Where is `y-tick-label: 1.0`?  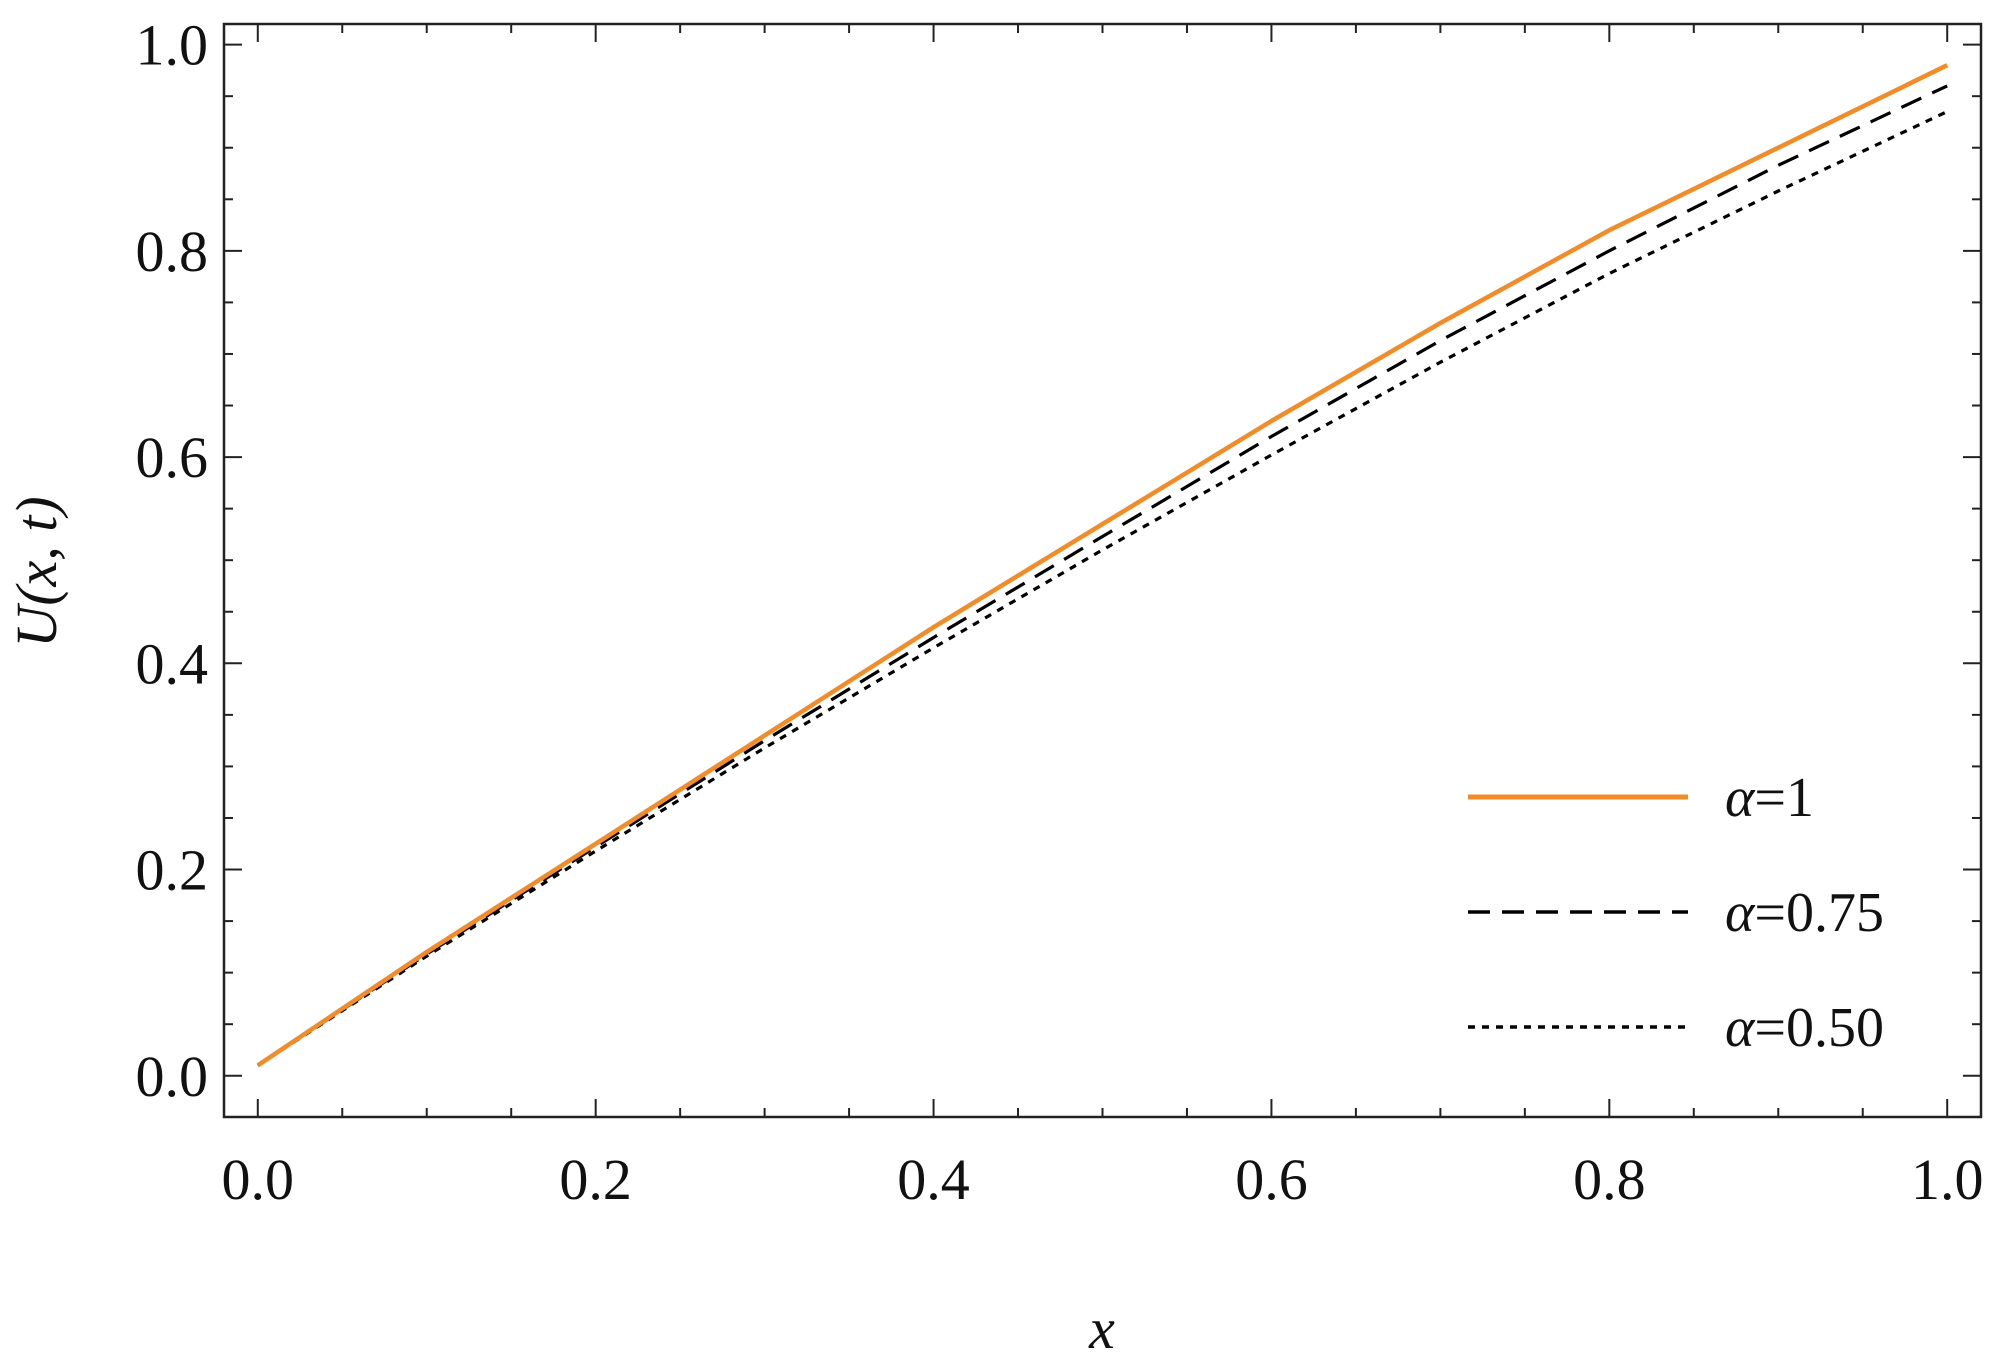 y-tick-label: 1.0 is located at coordinates (172, 45).